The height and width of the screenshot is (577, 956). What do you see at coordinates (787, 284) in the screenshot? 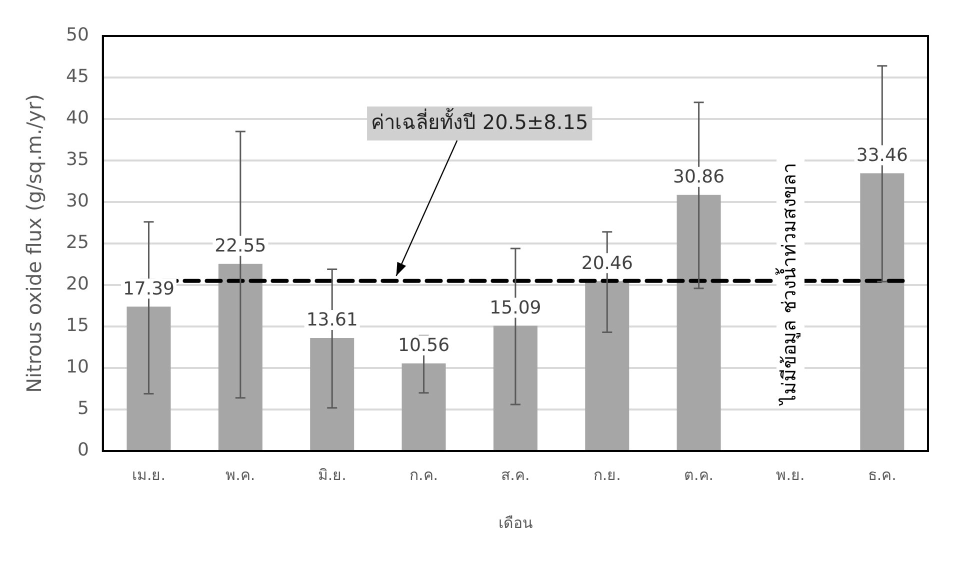
I see `annotation: ไม่มีข้อมูล ช่วงน้ำท่วมสงขลา` at bounding box center [787, 284].